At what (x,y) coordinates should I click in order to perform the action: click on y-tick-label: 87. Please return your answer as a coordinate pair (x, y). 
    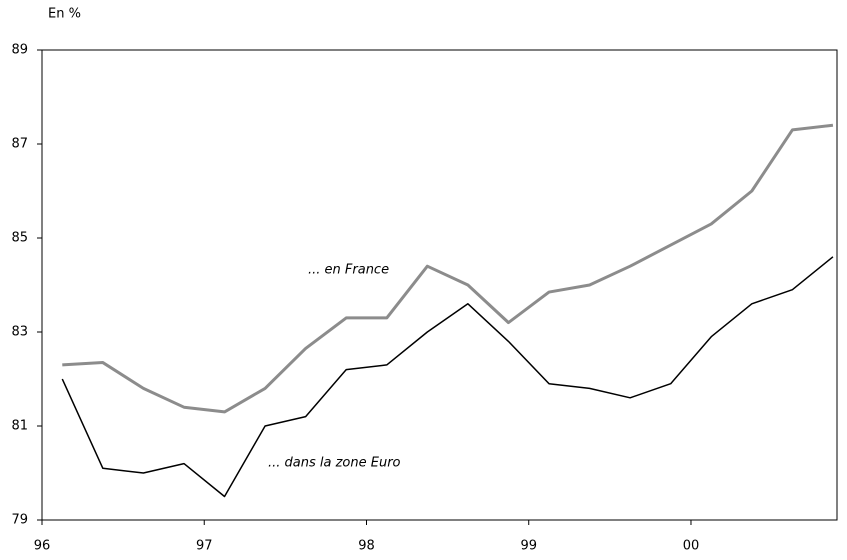
    Looking at the image, I should click on (19, 144).